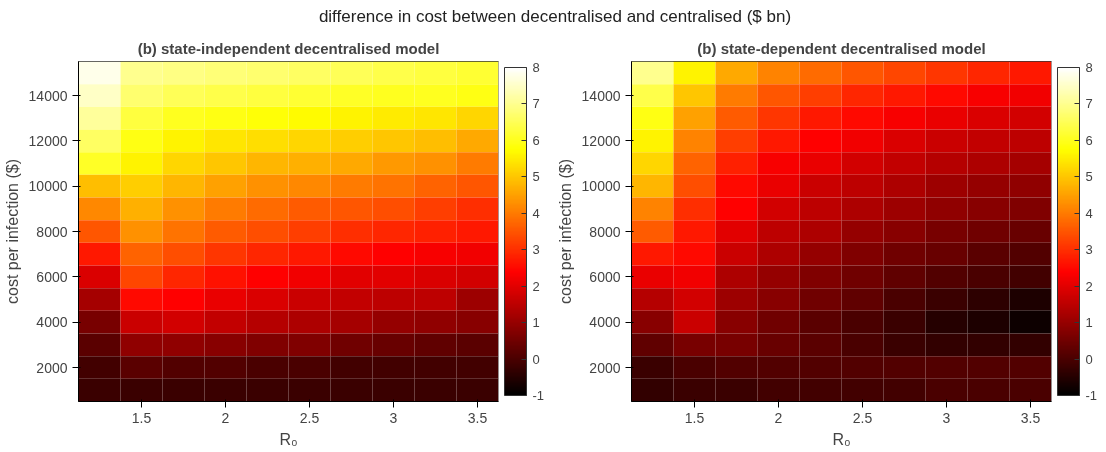 This screenshot has width=1106, height=452. I want to click on chart-title: (b) state-dependent decentralised model, so click(841, 48).